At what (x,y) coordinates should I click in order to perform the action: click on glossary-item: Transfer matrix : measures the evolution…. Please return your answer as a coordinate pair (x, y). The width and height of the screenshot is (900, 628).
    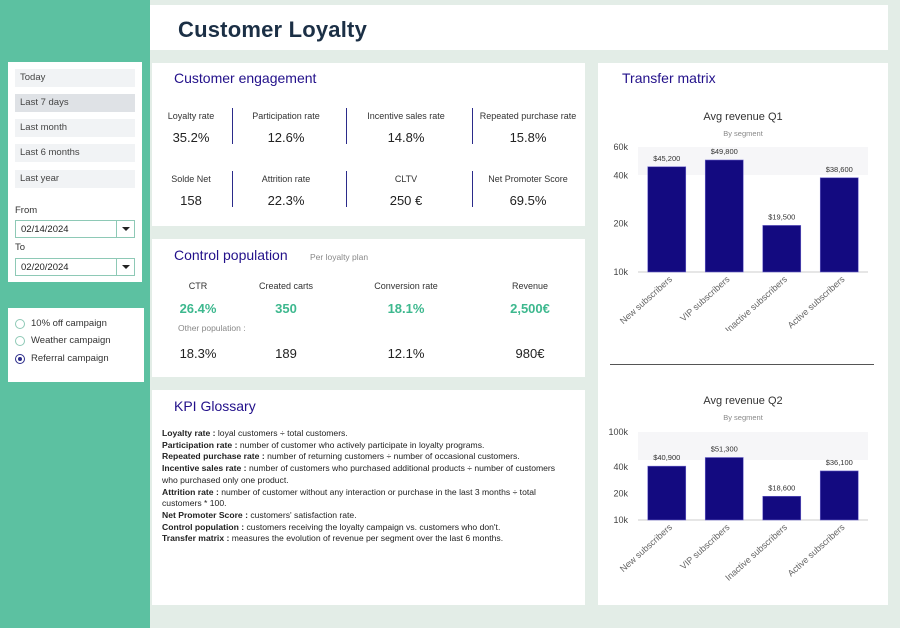
    Looking at the image, I should click on (333, 538).